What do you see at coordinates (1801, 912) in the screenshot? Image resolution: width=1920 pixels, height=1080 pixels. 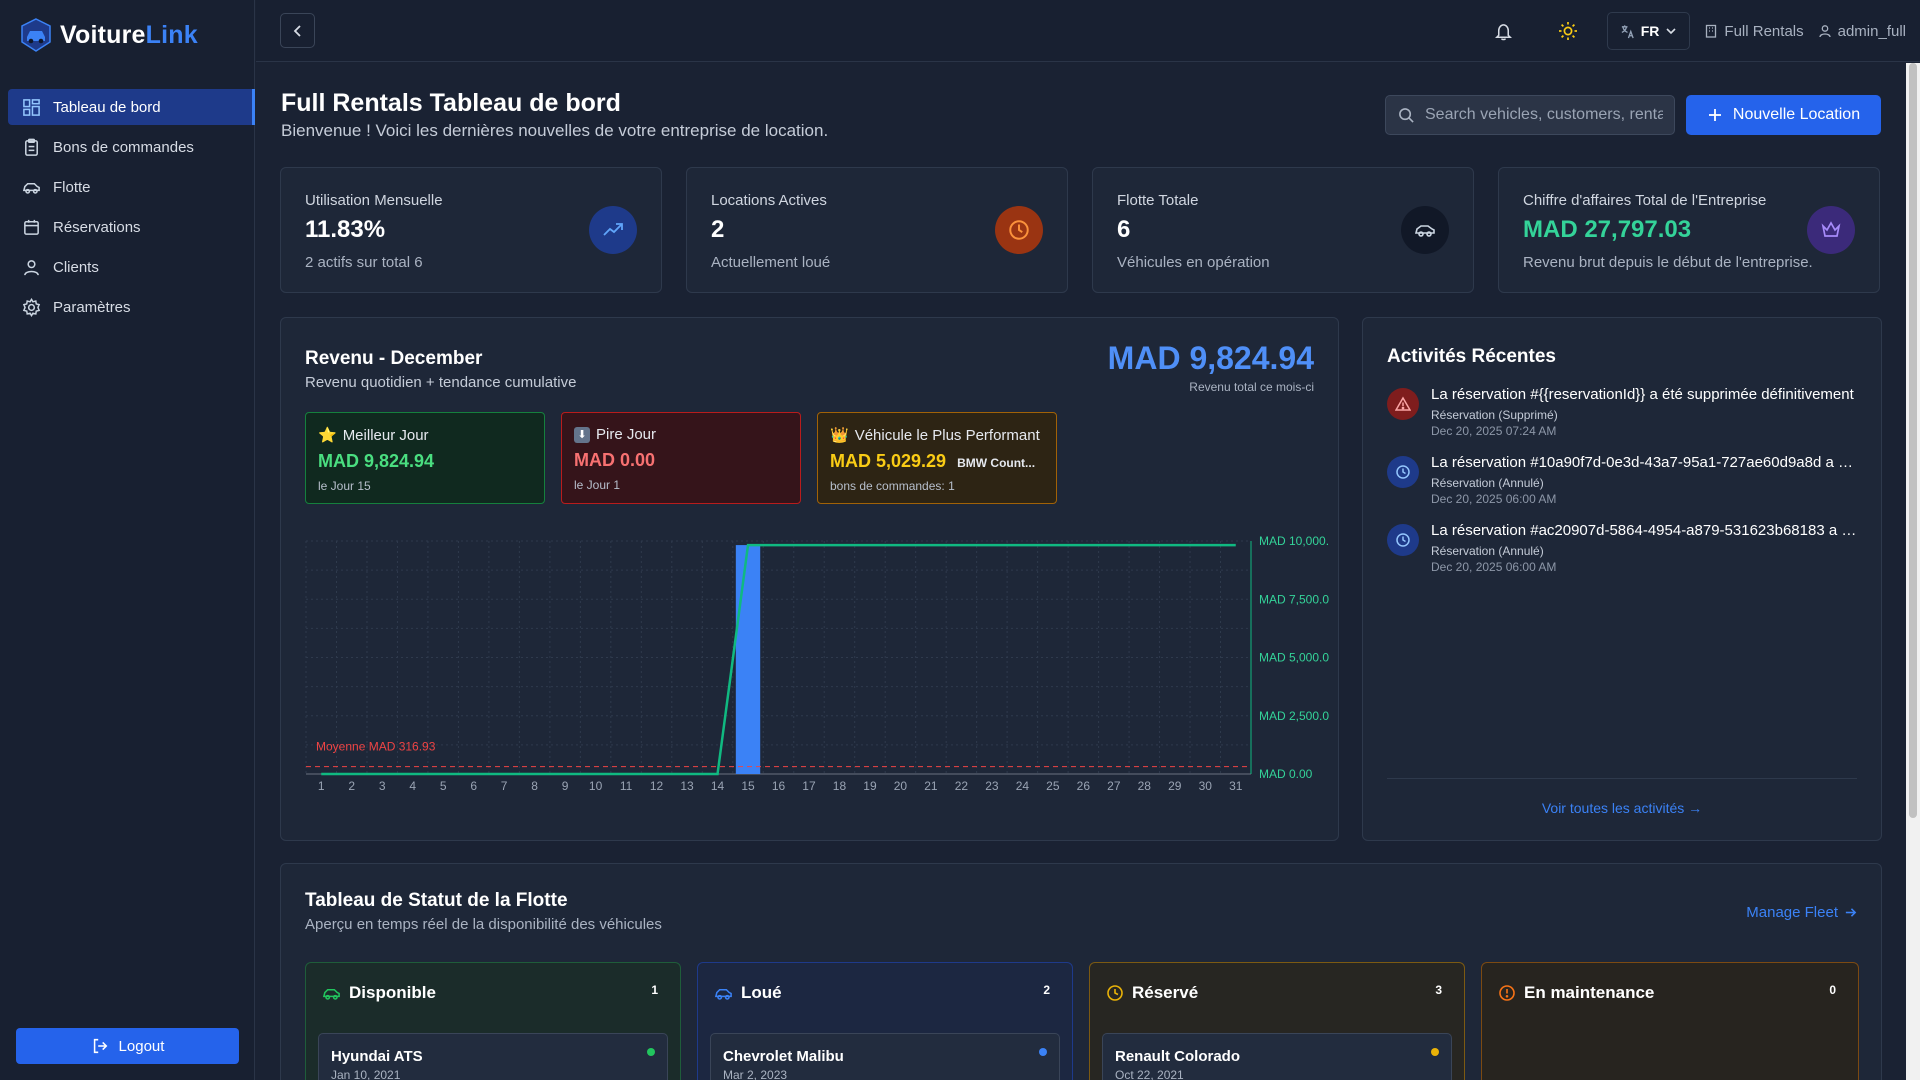 I see `manage-fleet-link: Manage Fleet` at bounding box center [1801, 912].